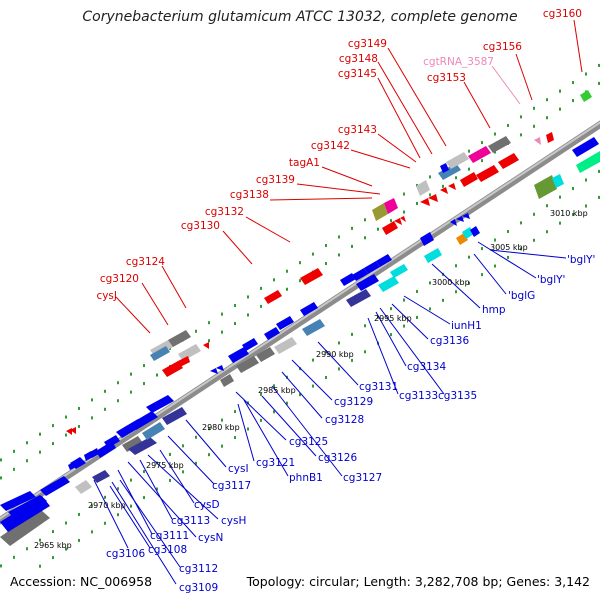 This screenshot has height=600, width=600. What do you see at coordinates (207, 505) in the screenshot?
I see `gene-label-cysD: cysD` at bounding box center [207, 505].